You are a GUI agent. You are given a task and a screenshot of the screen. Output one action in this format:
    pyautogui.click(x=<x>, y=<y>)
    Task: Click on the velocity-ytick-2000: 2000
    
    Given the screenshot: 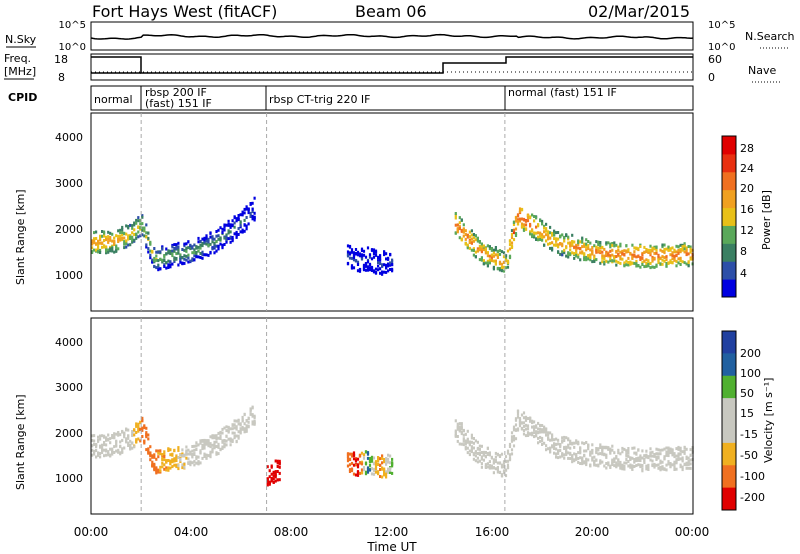 What is the action you would take?
    pyautogui.click(x=69, y=433)
    